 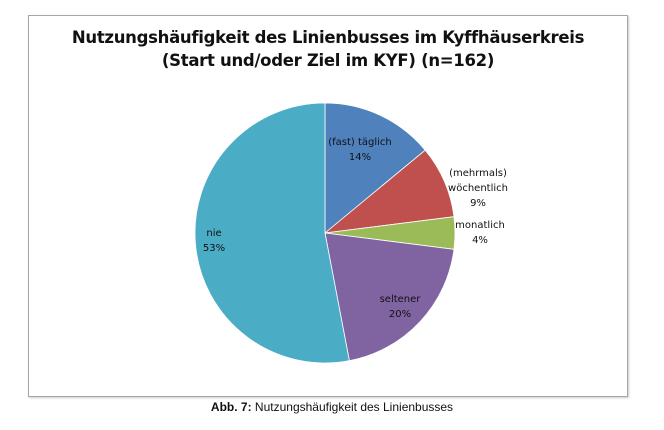 What do you see at coordinates (328, 60) in the screenshot?
I see `chart-title-line2: (Start und/oder Ziel im KYF) (n=162)` at bounding box center [328, 60].